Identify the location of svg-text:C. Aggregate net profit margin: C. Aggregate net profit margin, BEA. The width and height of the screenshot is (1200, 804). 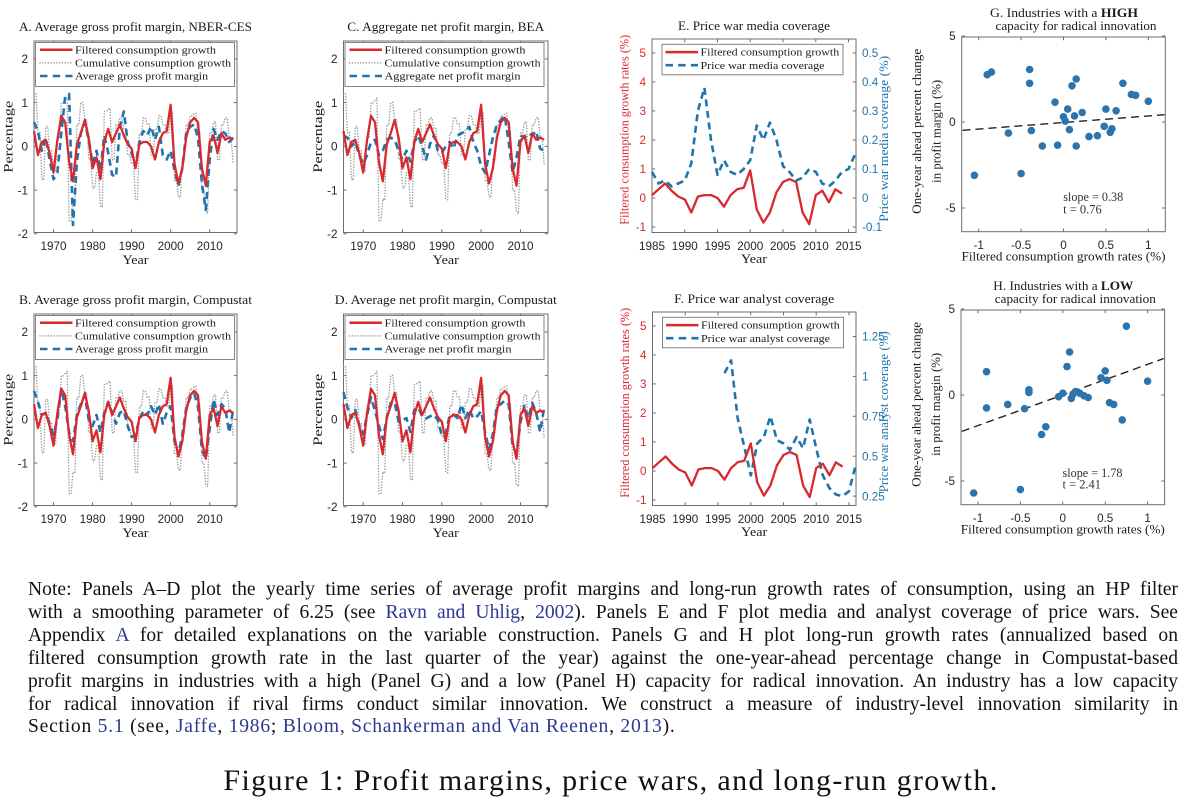
(446, 26).